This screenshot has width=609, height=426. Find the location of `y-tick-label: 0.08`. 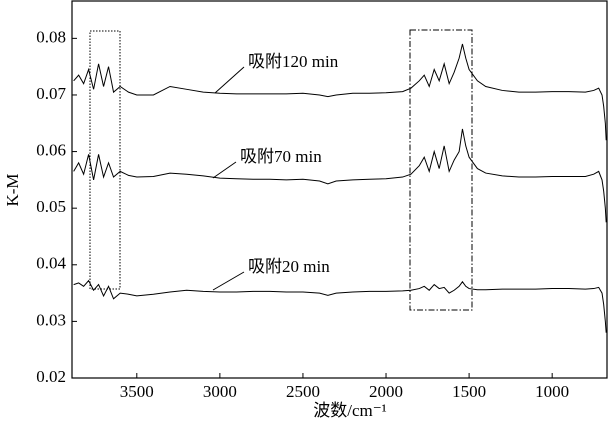

y-tick-label: 0.08 is located at coordinates (51, 36).